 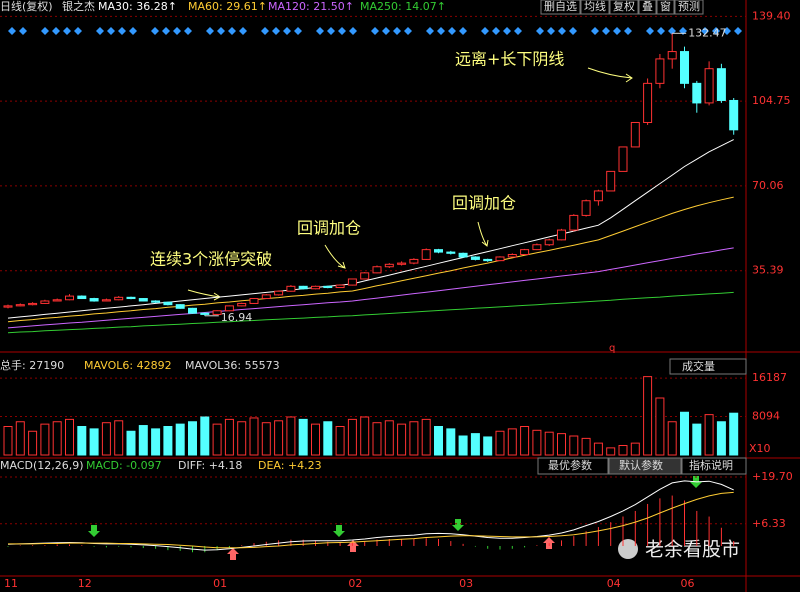 I want to click on toolbar-label: 删自选, so click(x=560, y=6).